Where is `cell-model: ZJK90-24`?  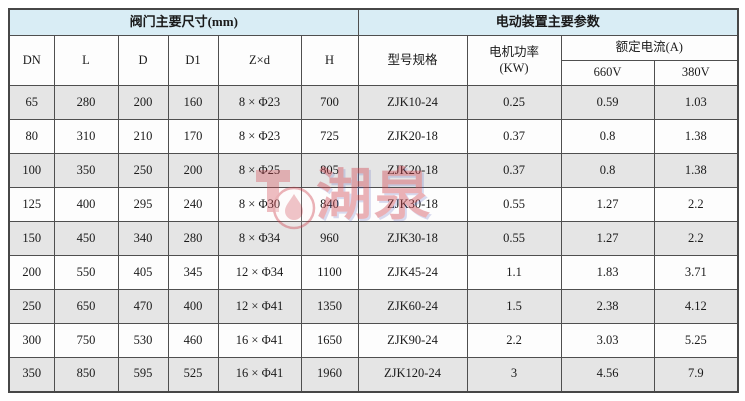 cell-model: ZJK90-24 is located at coordinates (412, 340).